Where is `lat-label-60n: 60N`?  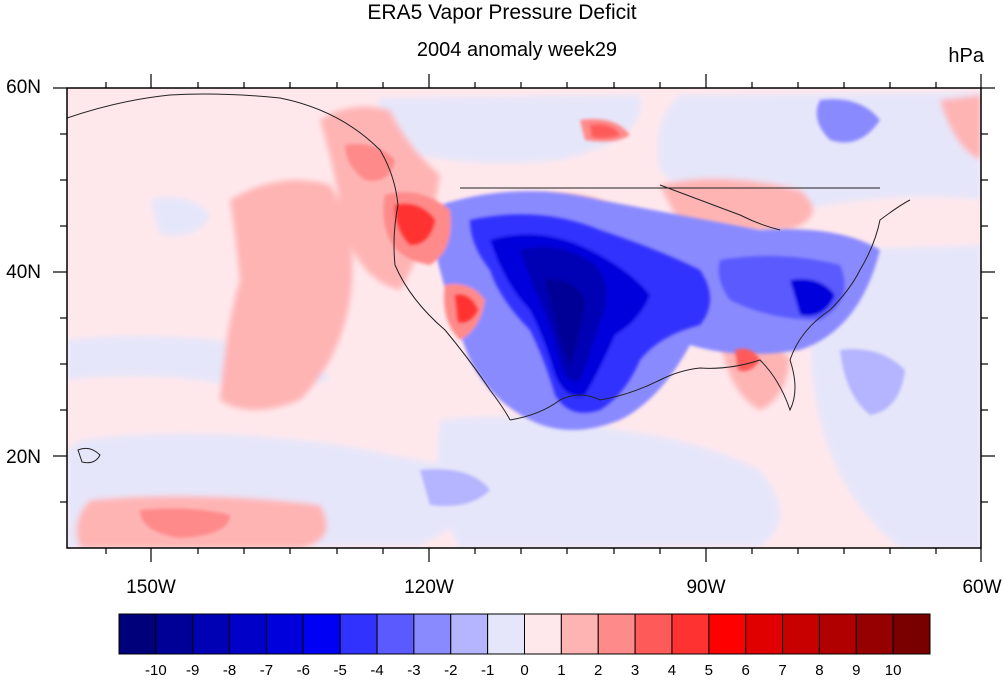
lat-label-60n: 60N is located at coordinates (23, 87).